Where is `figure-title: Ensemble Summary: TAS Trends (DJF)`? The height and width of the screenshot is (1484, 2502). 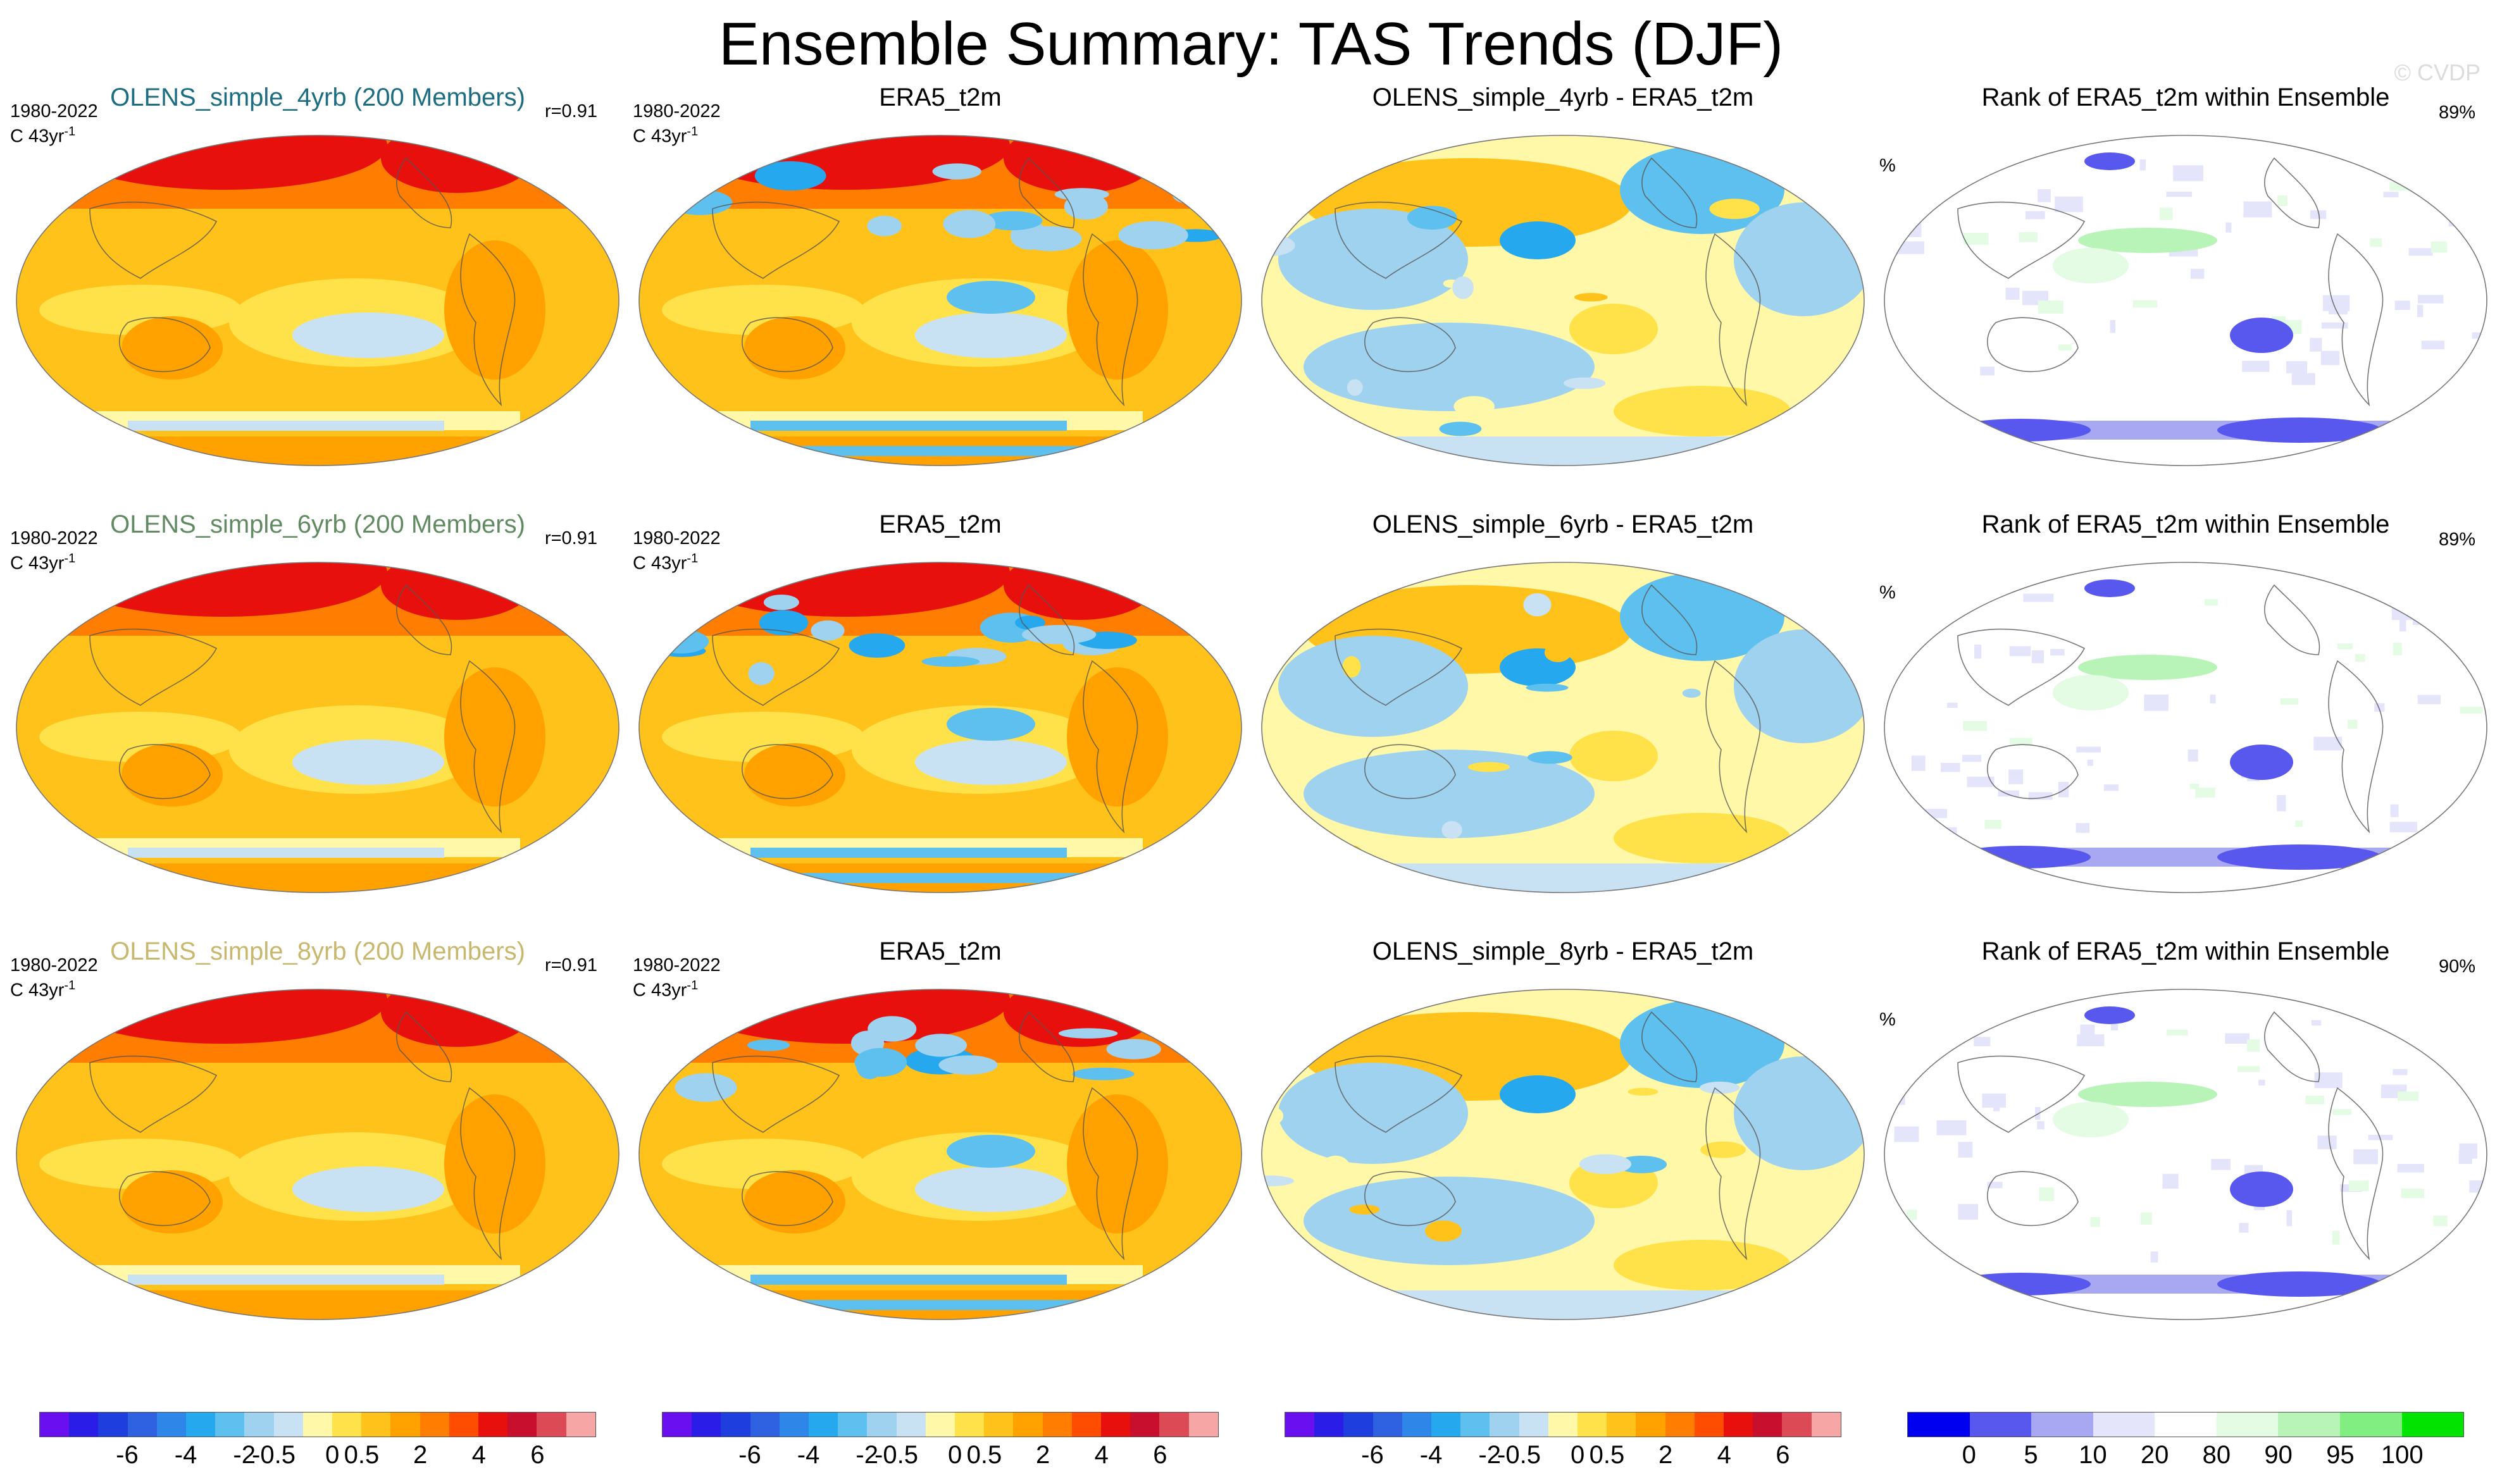 figure-title: Ensemble Summary: TAS Trends (DJF) is located at coordinates (1251, 44).